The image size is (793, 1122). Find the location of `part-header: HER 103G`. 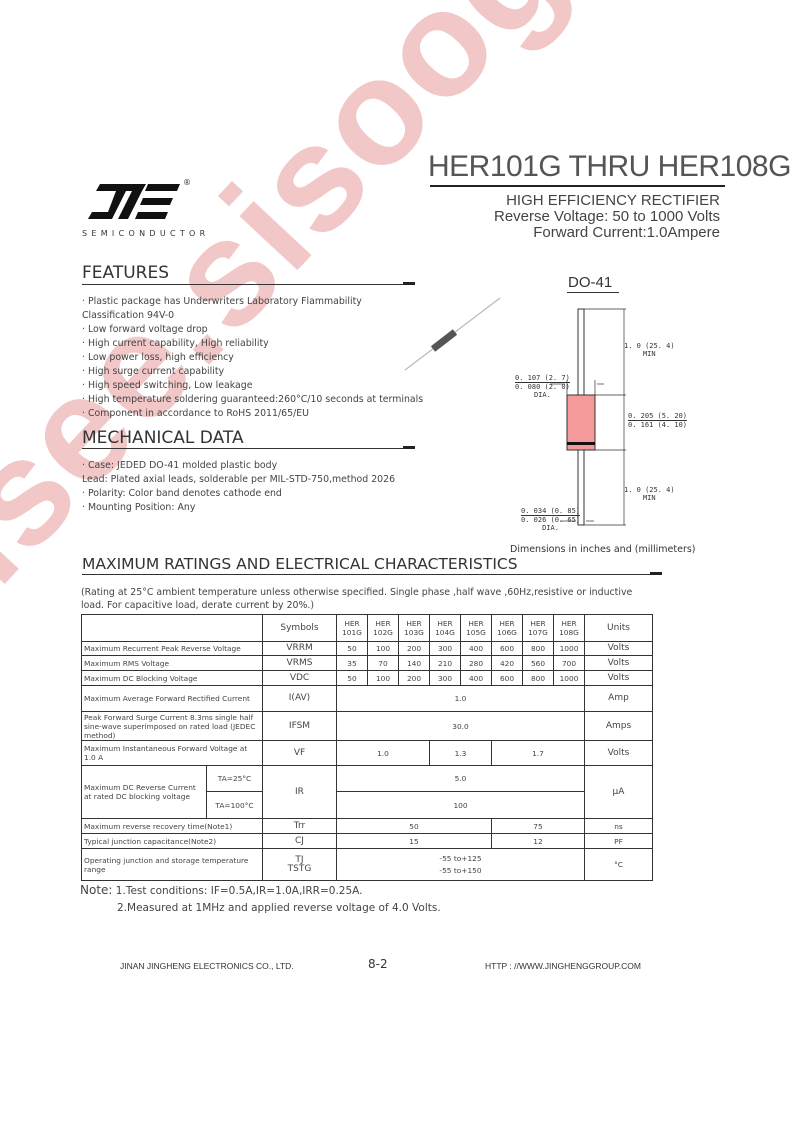

part-header: HER 103G is located at coordinates (414, 628).